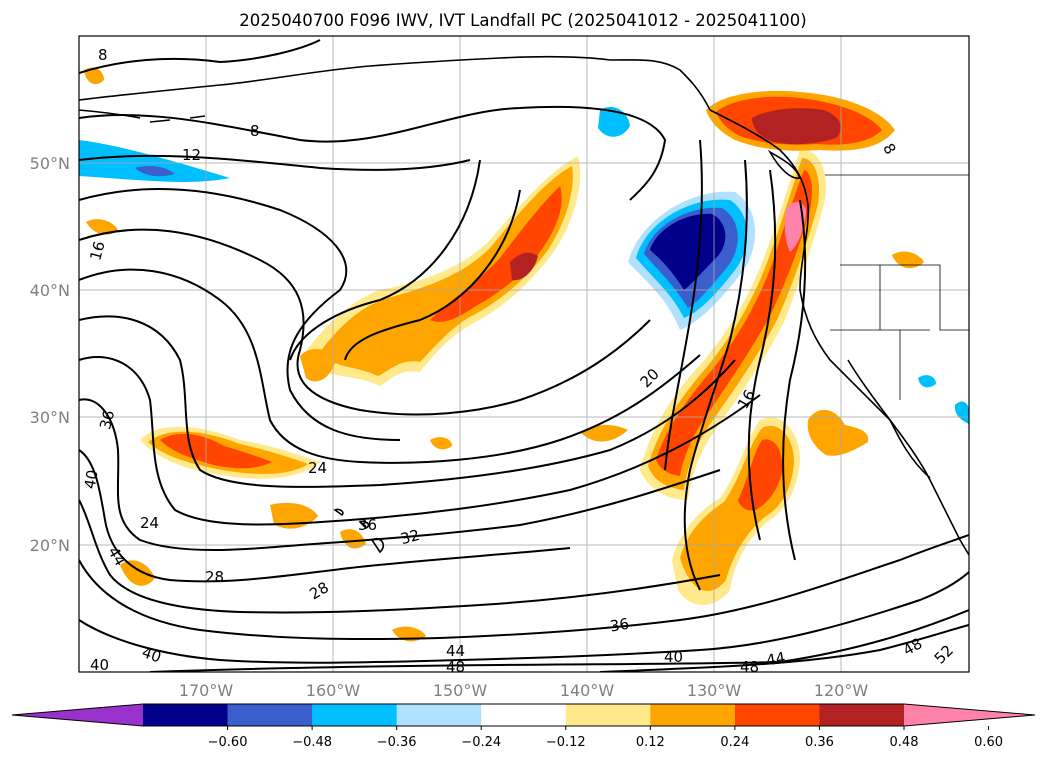  I want to click on contour-label: 28, so click(214, 577).